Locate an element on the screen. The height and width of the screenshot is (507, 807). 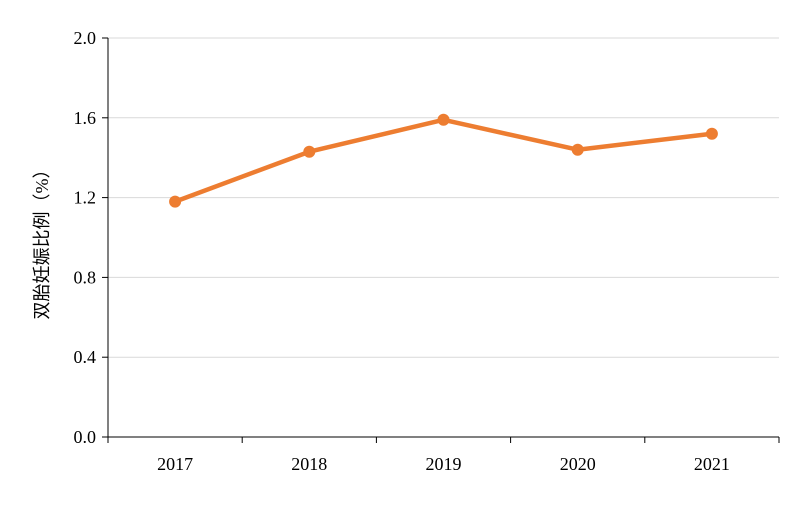
y-tick-label: 2.0 is located at coordinates (85, 38).